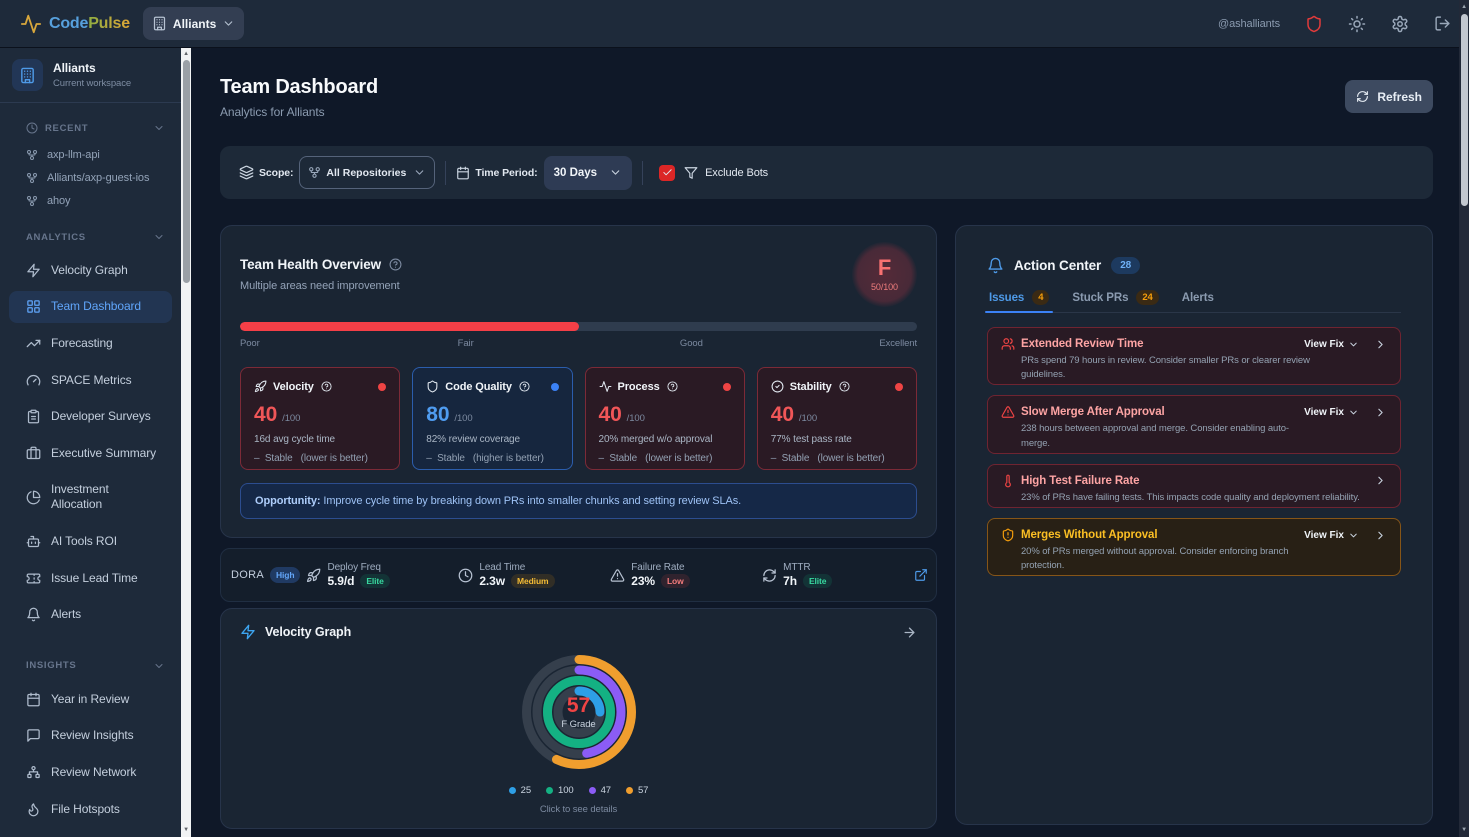 This screenshot has width=1469, height=837. I want to click on theme-toggle-button, so click(1357, 24).